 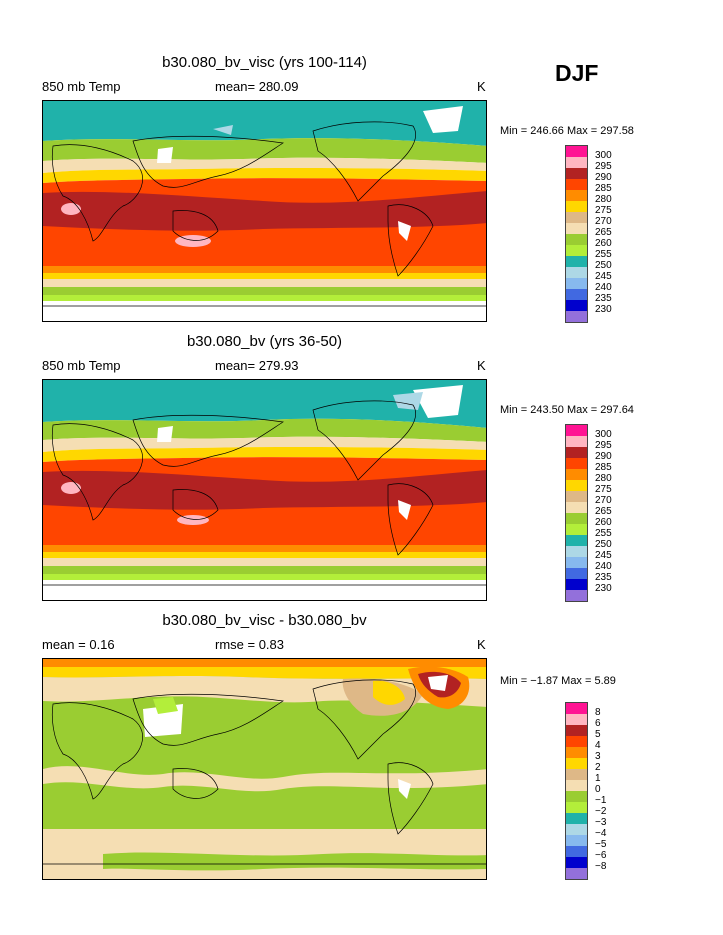 What do you see at coordinates (598, 778) in the screenshot?
I see `colorbar-label: 1` at bounding box center [598, 778].